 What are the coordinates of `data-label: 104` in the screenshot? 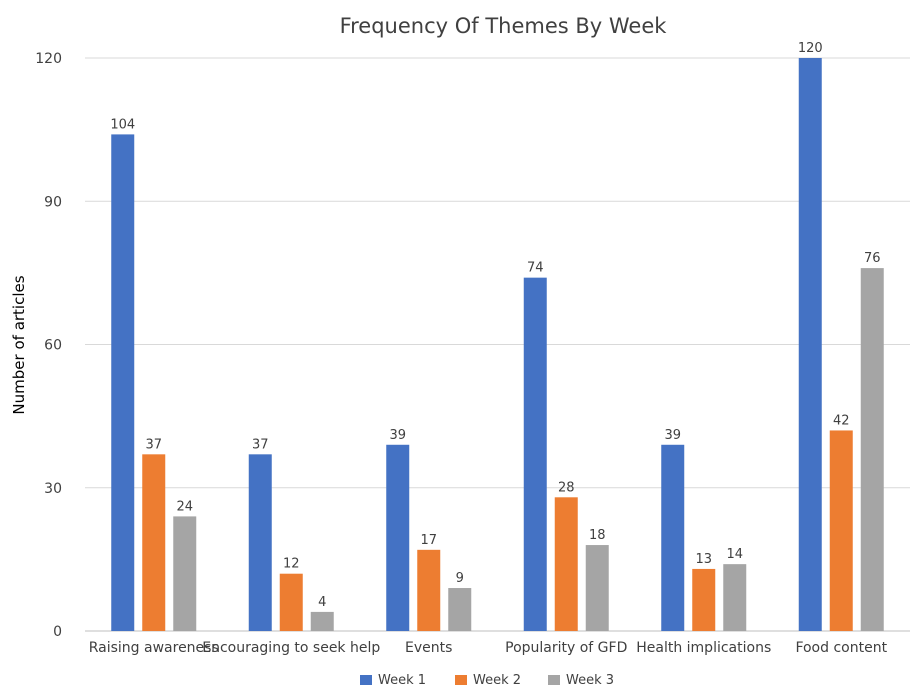 It's located at (122, 124).